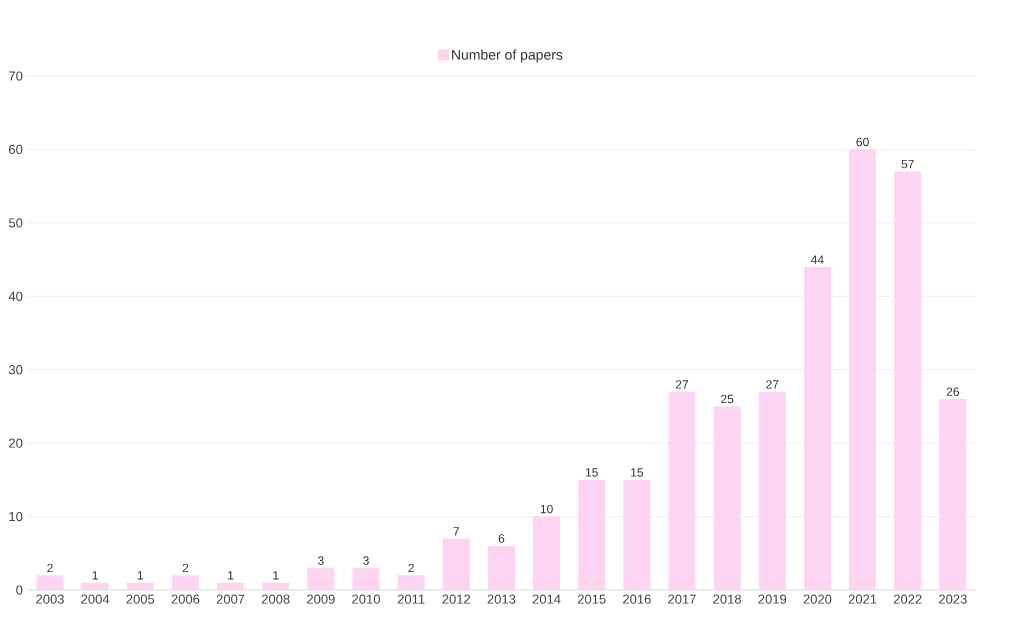 The width and height of the screenshot is (1012, 637). I want to click on x-tick-label: 2008, so click(275, 599).